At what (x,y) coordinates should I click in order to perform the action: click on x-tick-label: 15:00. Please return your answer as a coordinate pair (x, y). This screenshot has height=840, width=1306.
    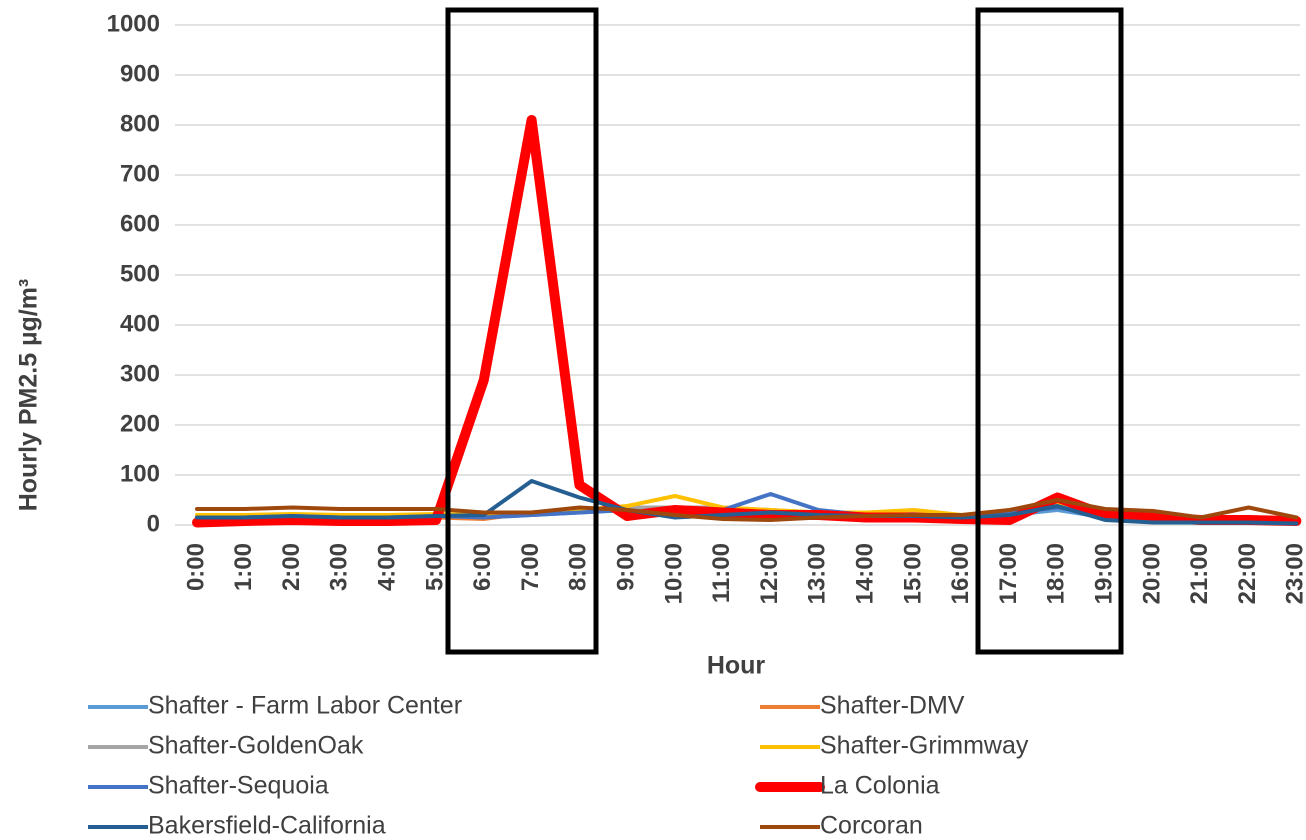
    Looking at the image, I should click on (912, 573).